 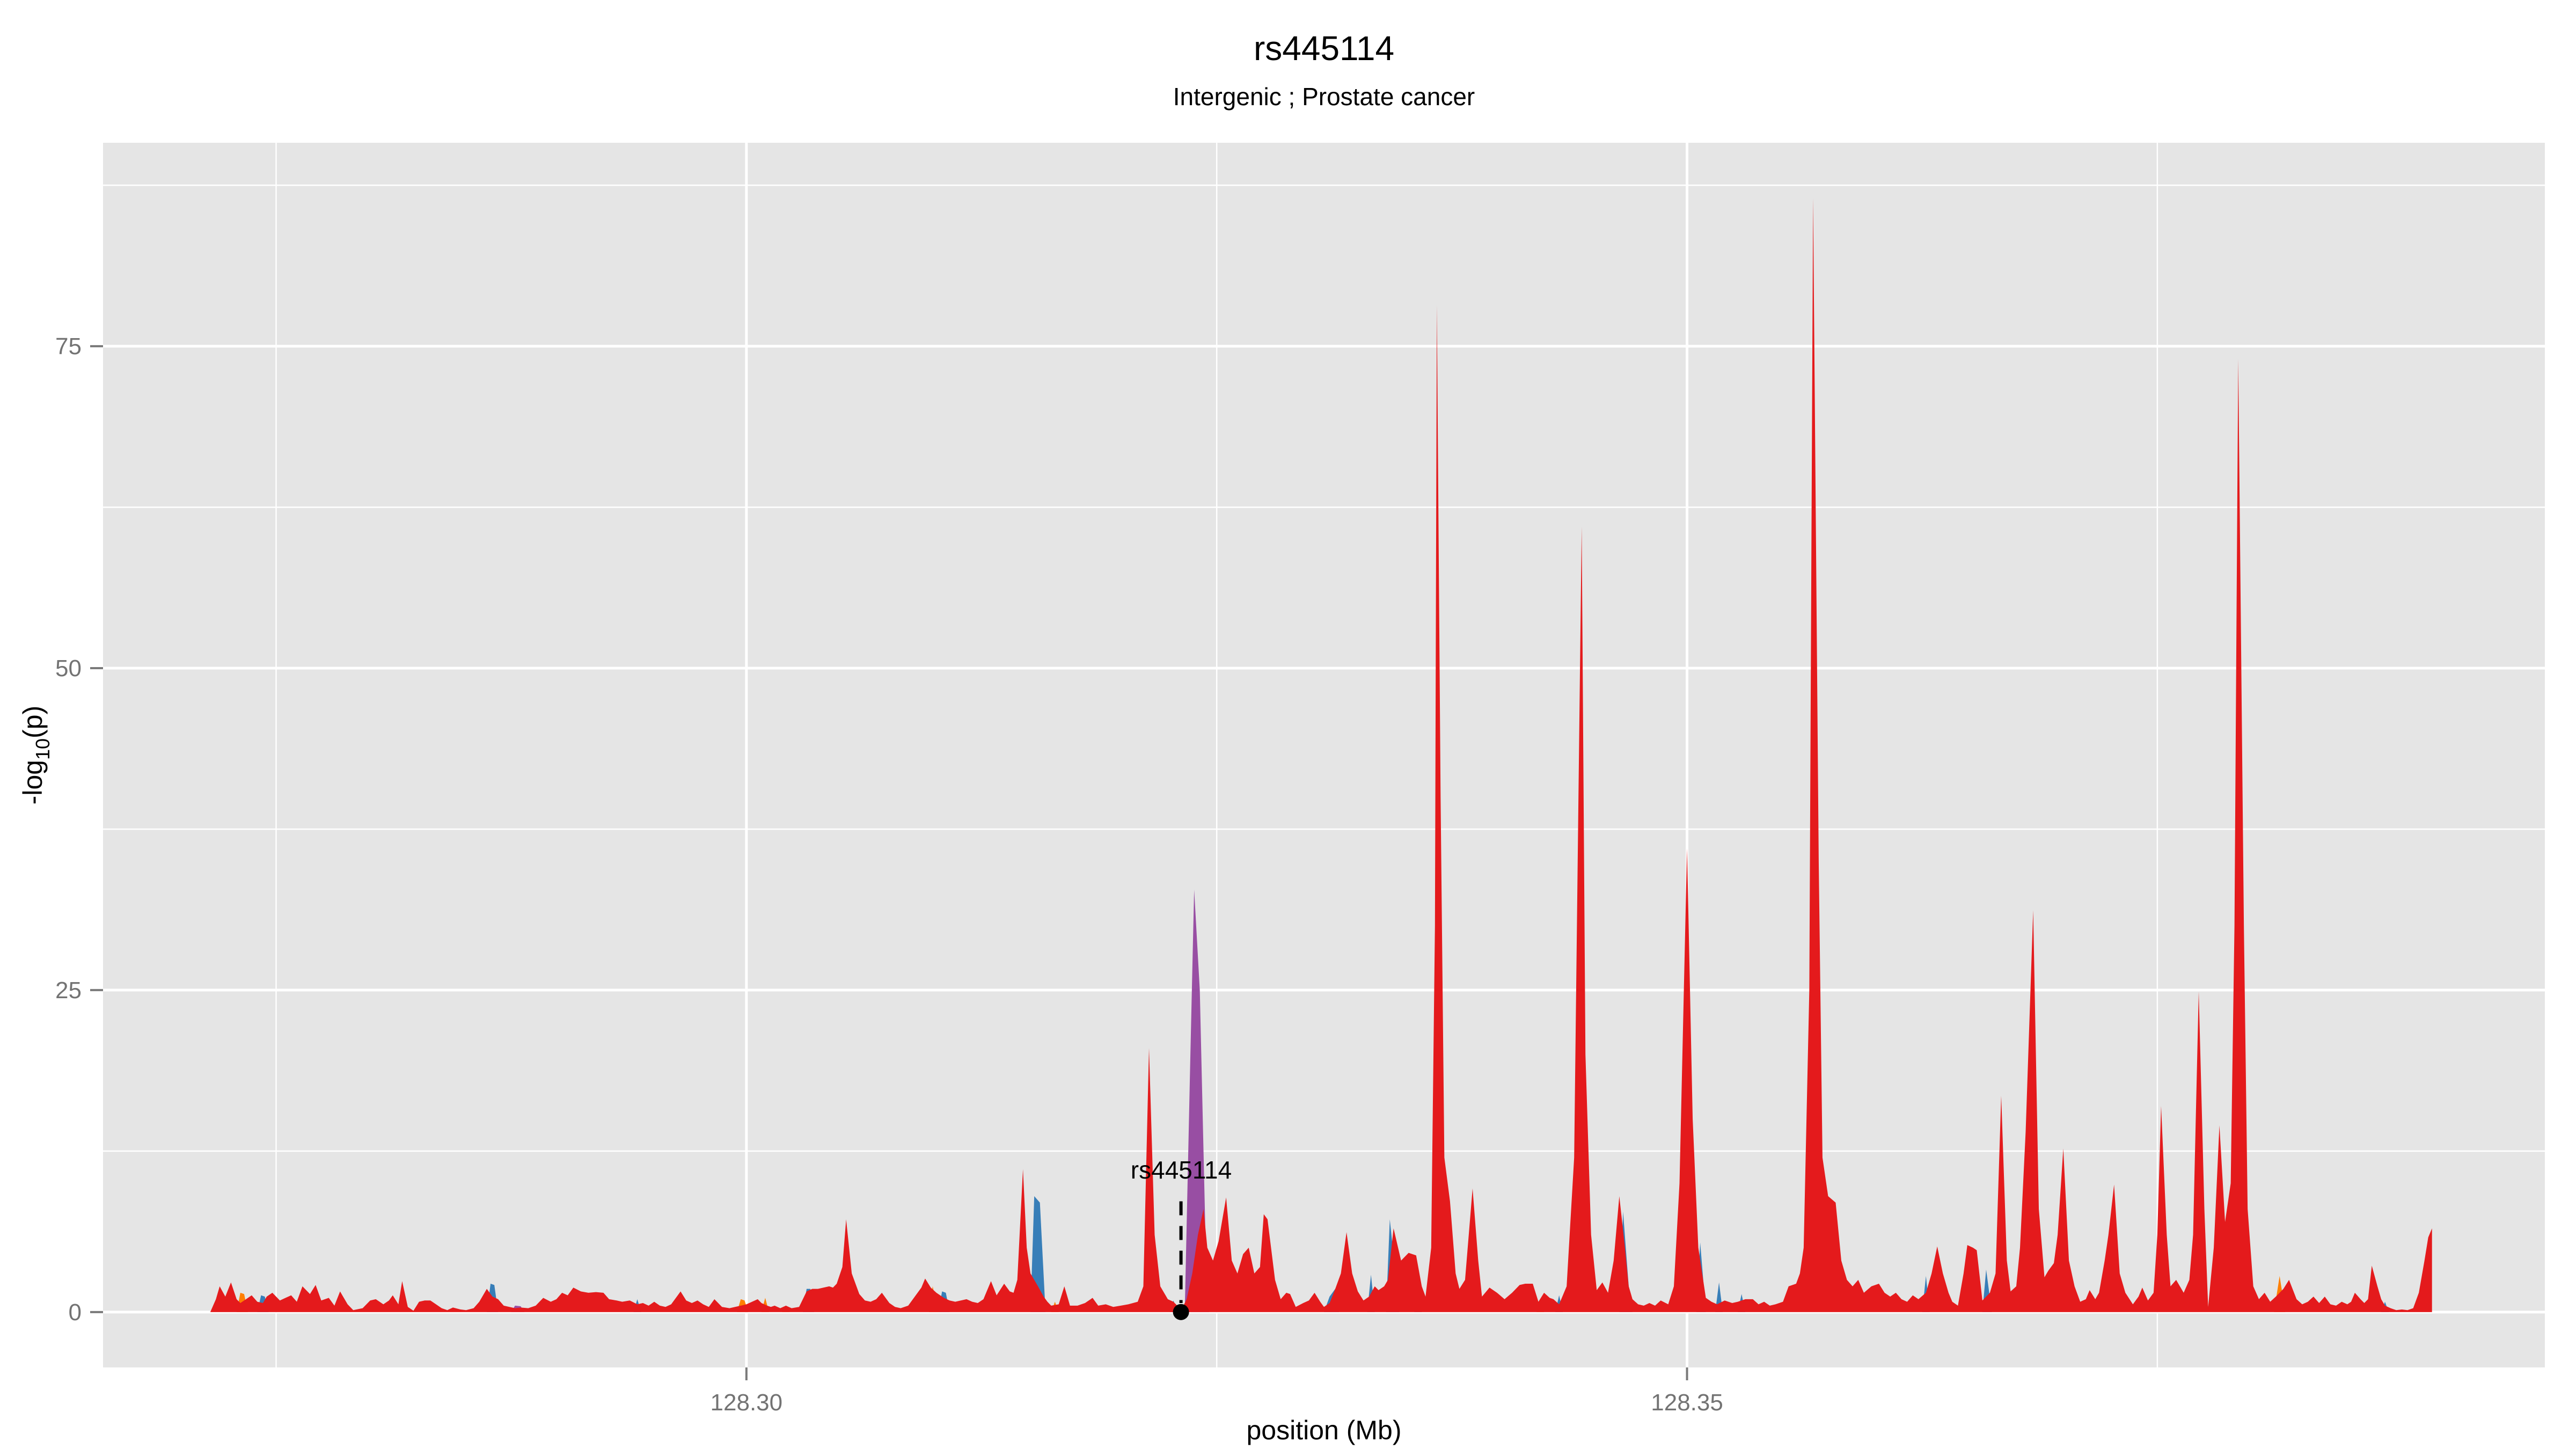 What do you see at coordinates (1324, 1430) in the screenshot?
I see `x-axis-title: position (Mb)` at bounding box center [1324, 1430].